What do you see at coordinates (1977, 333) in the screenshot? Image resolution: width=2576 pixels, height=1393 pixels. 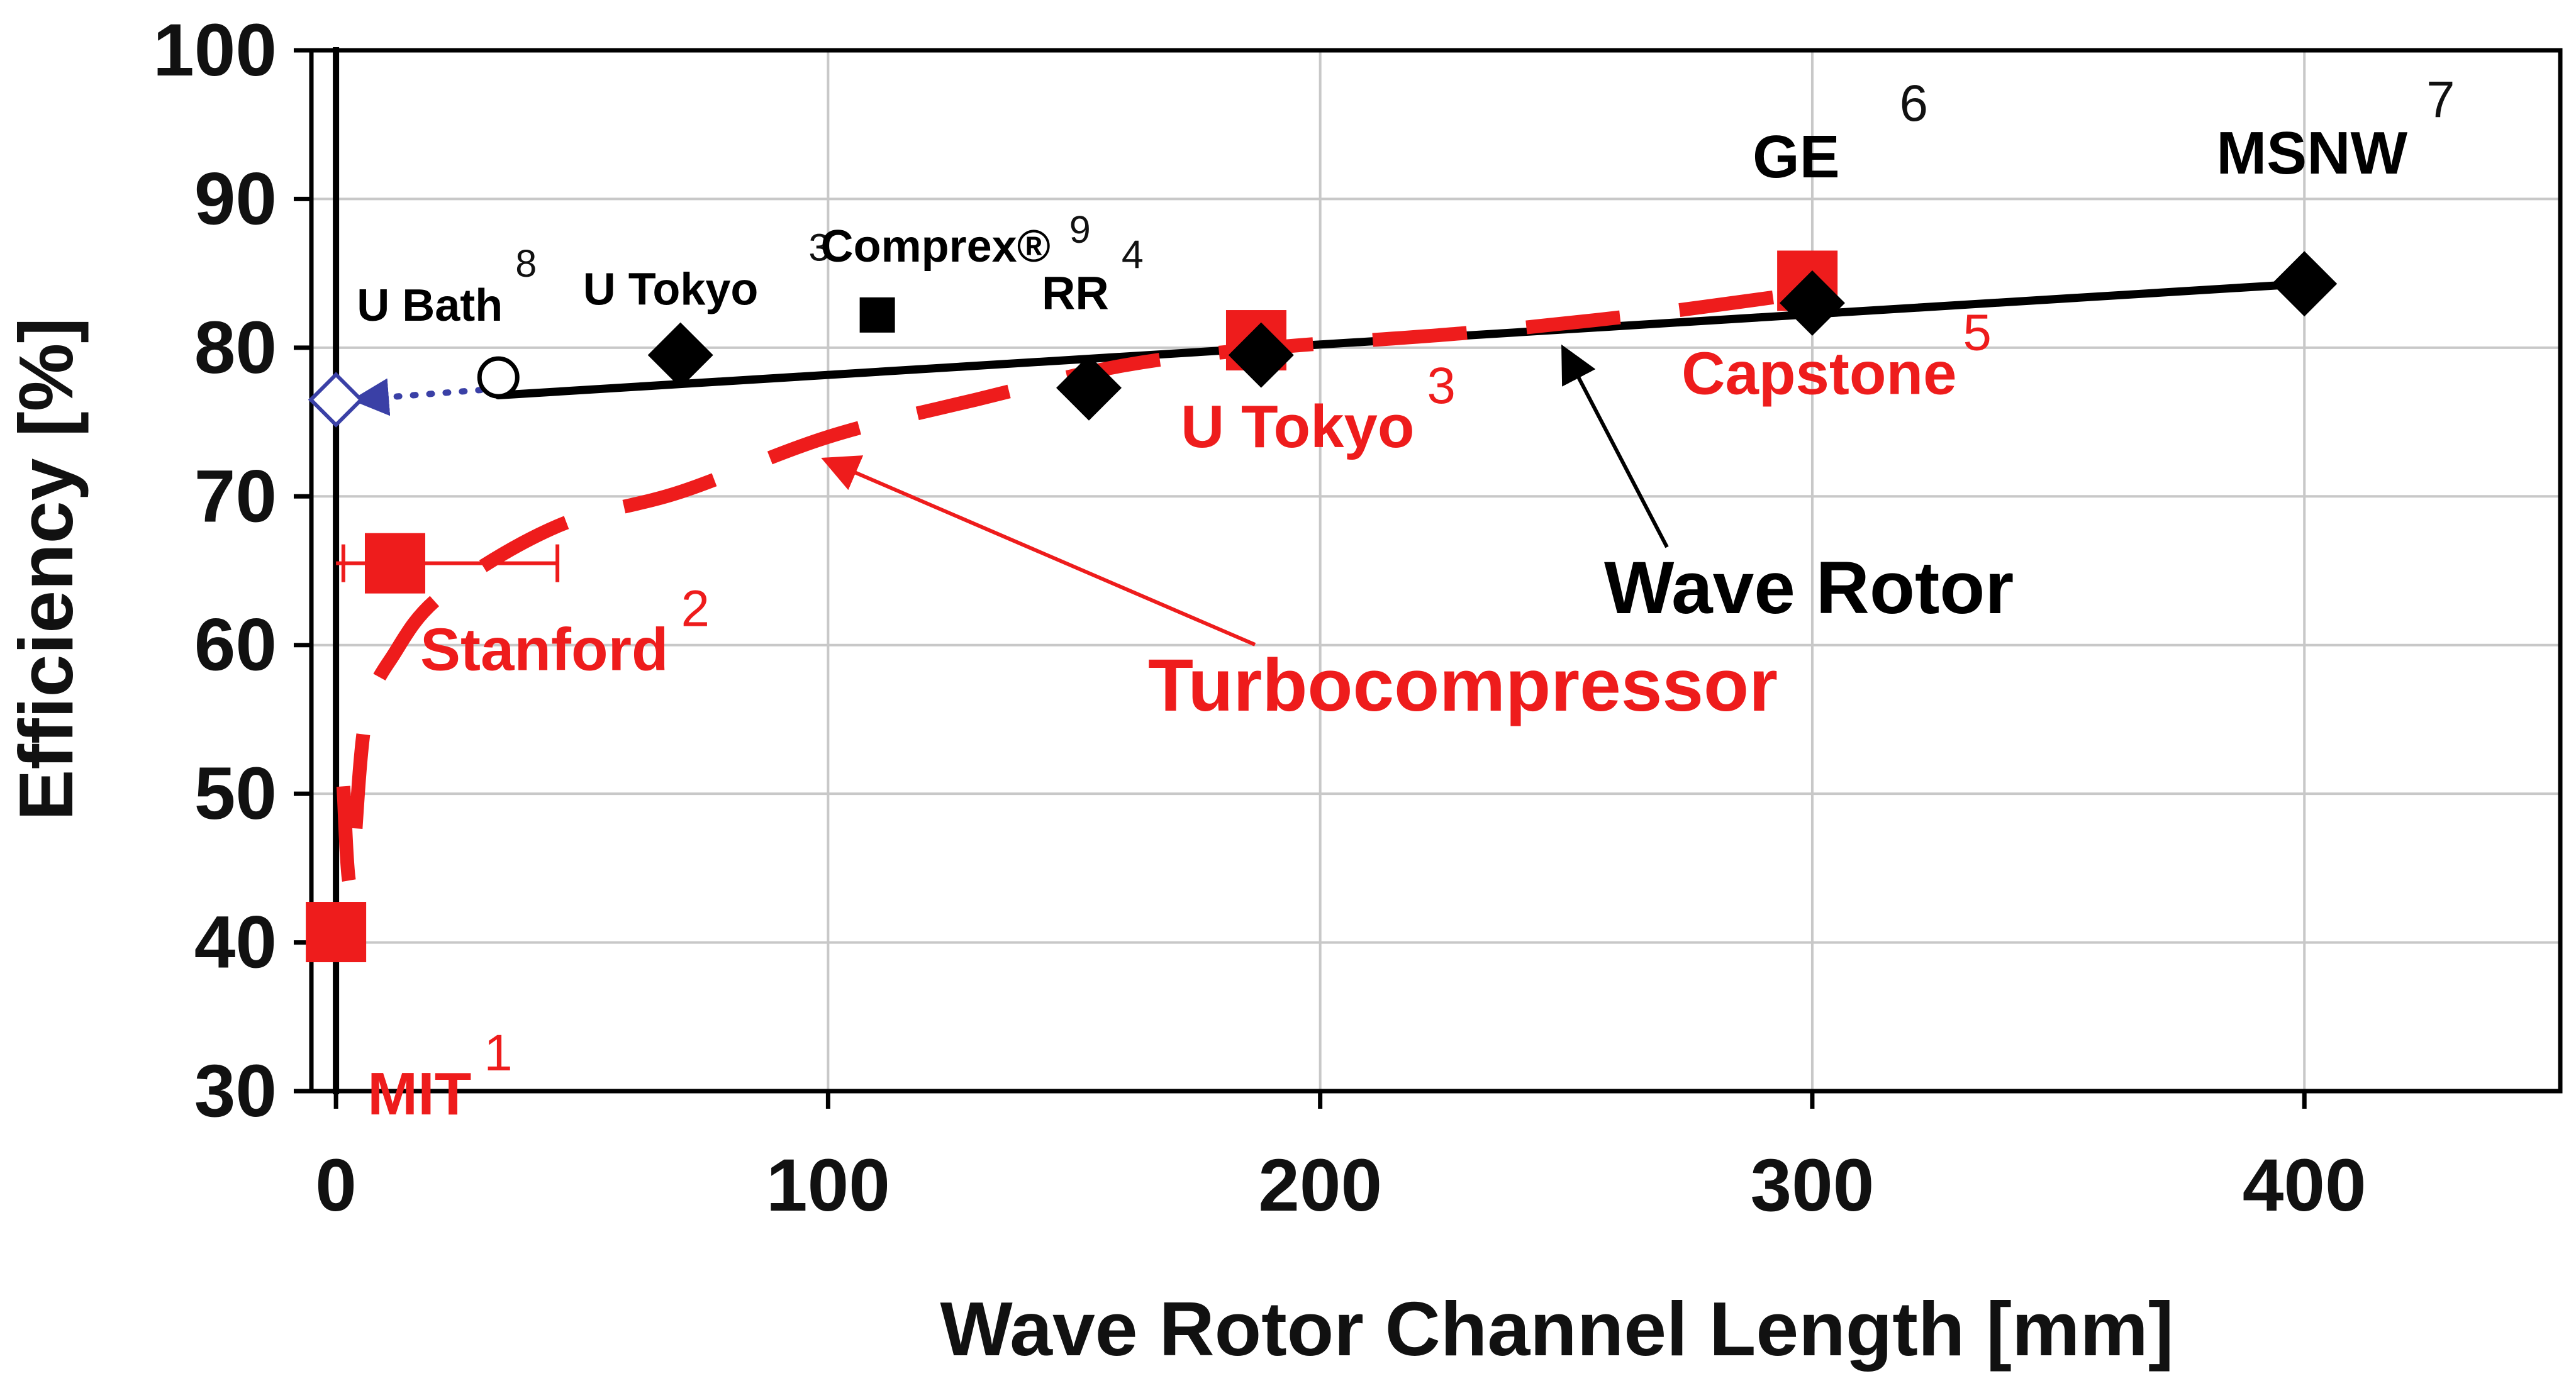 I see `point-ref-number: 5` at bounding box center [1977, 333].